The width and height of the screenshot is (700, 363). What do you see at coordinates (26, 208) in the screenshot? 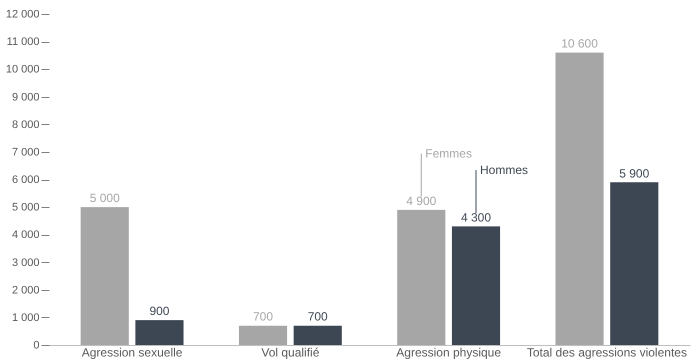
I see `y-tick-label: 5 000` at bounding box center [26, 208].